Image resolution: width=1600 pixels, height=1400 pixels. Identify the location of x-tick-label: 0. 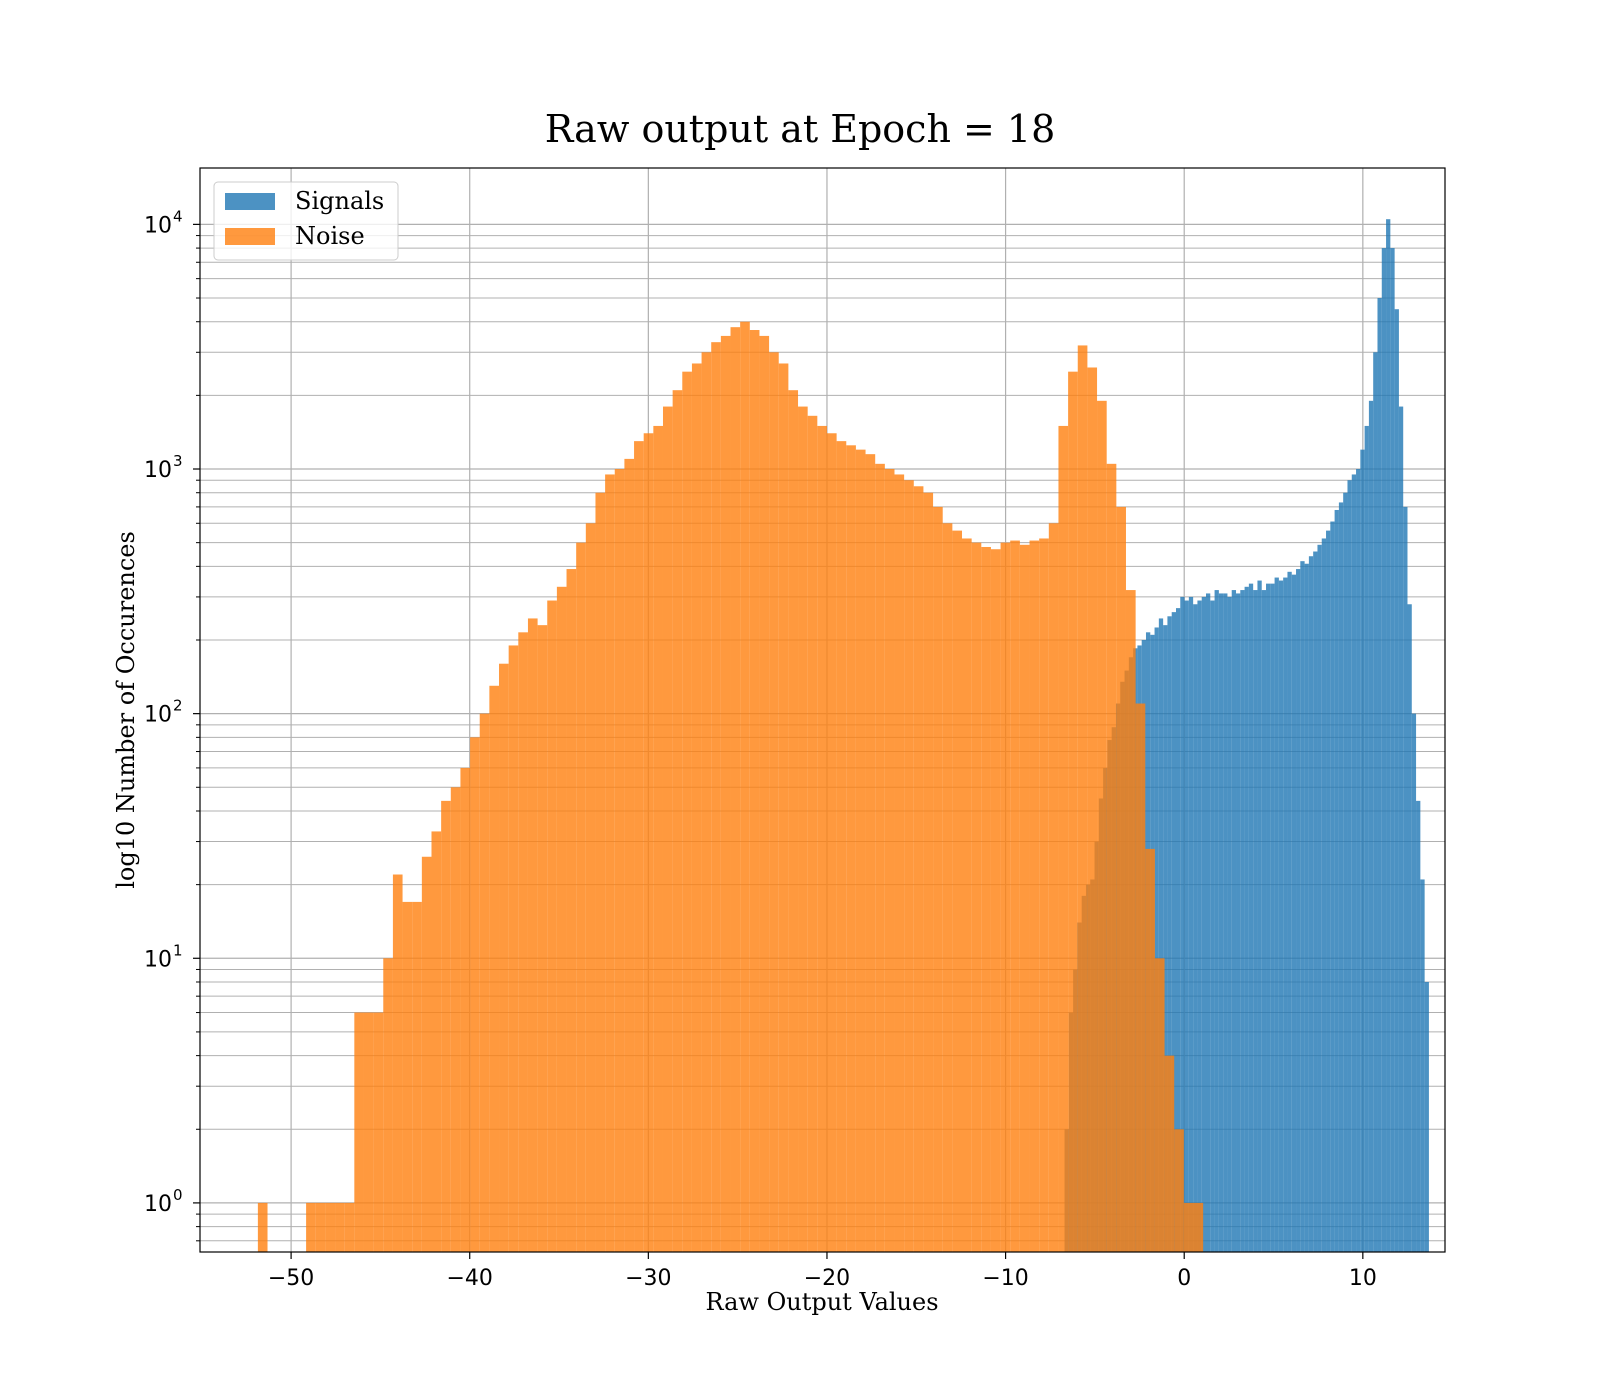
(1184, 1278).